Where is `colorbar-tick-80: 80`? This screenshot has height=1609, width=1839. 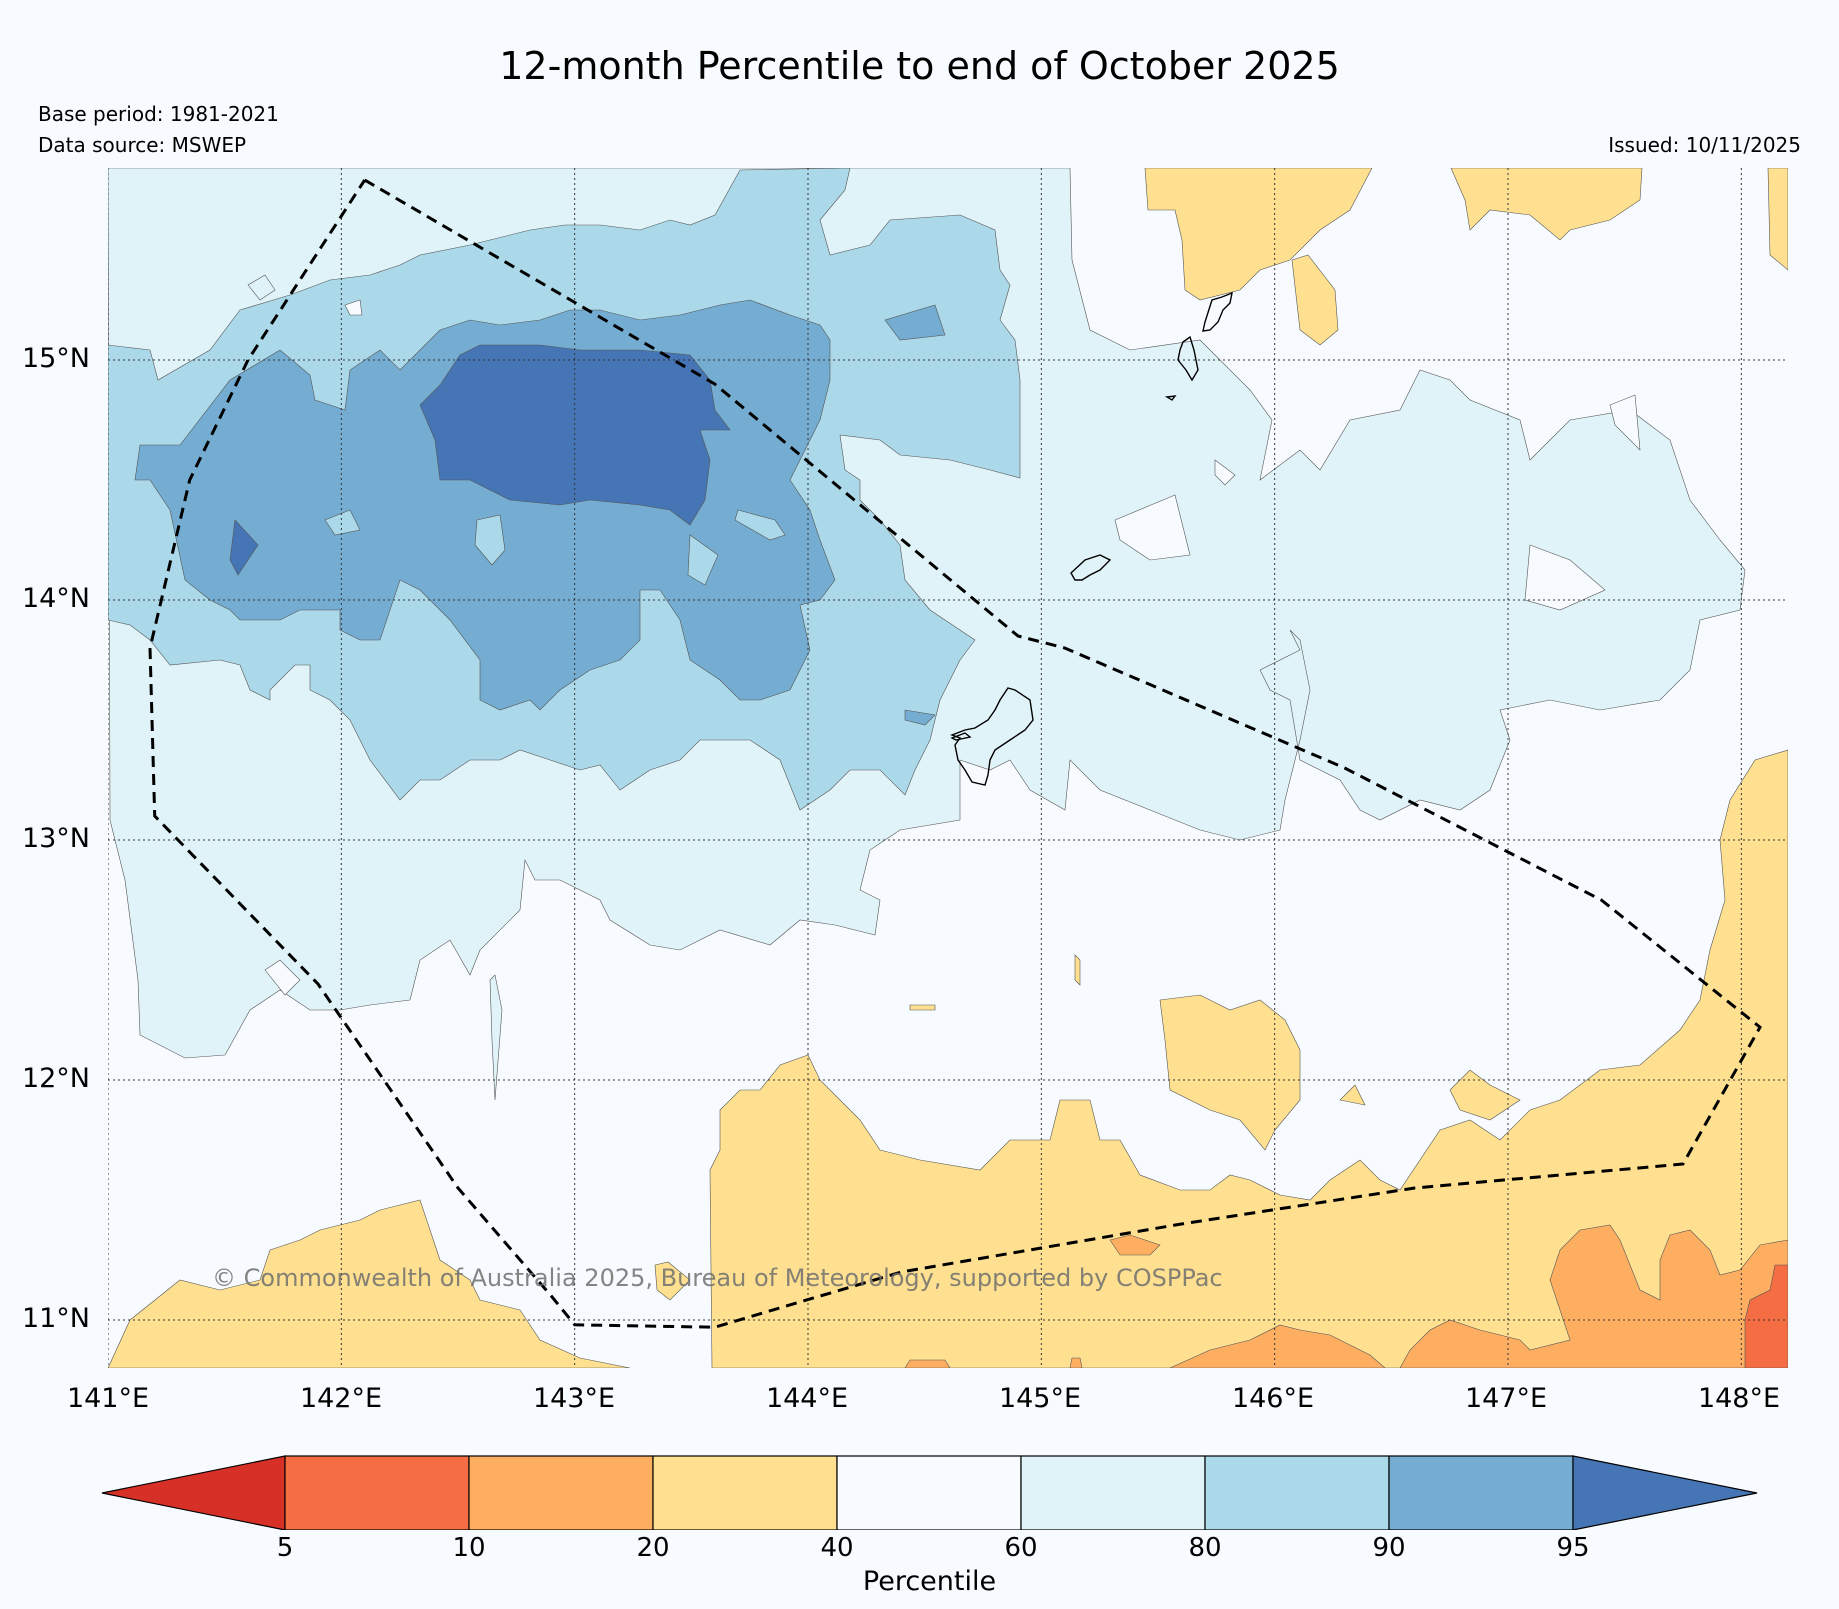
colorbar-tick-80: 80 is located at coordinates (1205, 1548).